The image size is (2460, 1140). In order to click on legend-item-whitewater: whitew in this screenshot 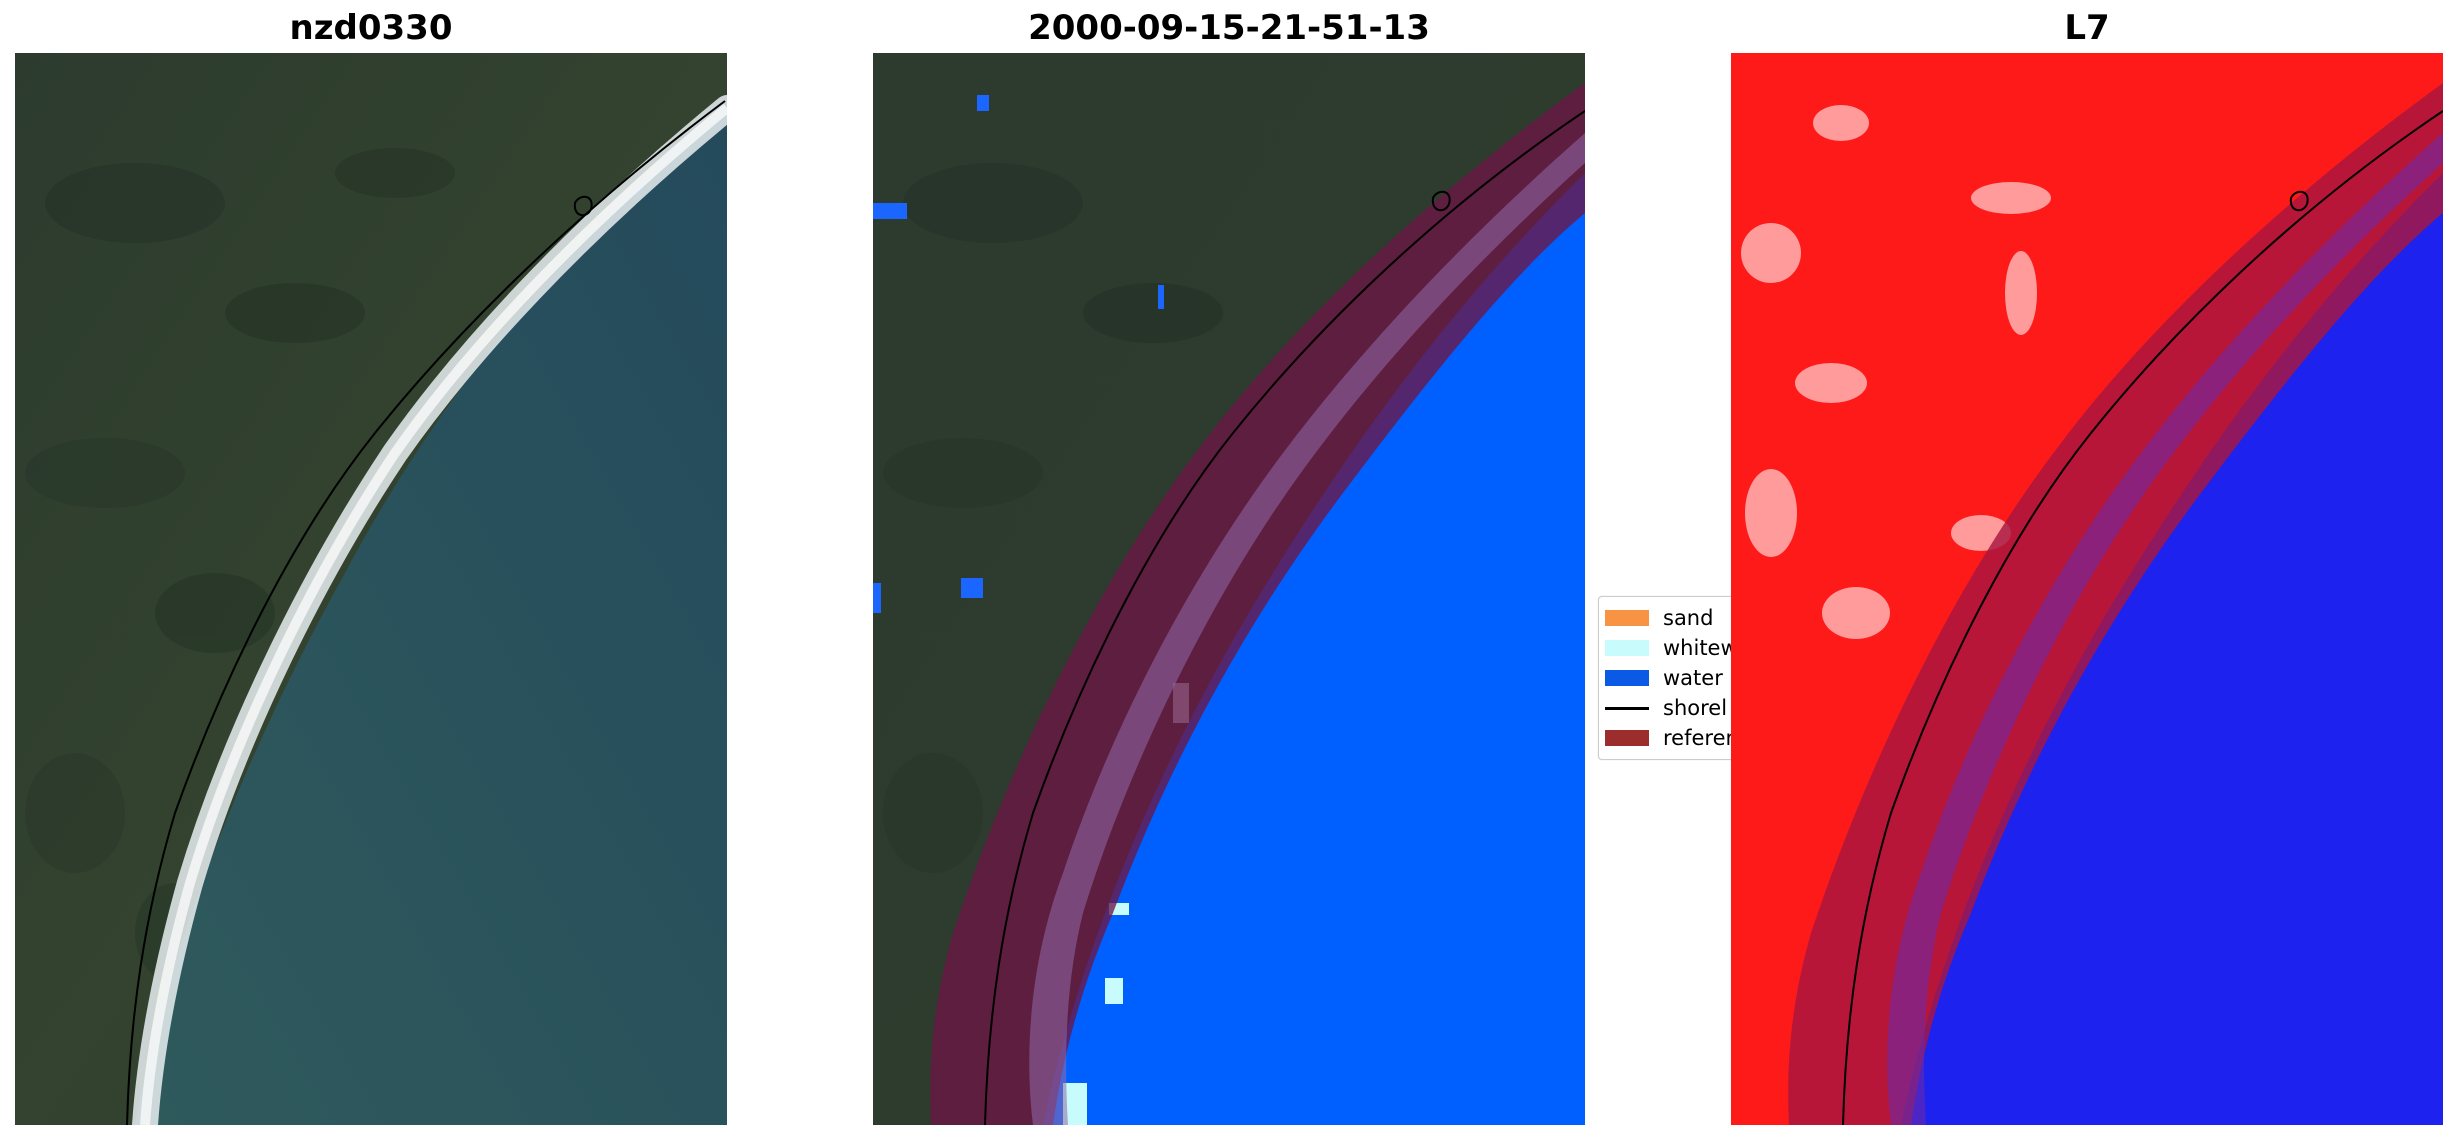, I will do `click(1671, 648)`.